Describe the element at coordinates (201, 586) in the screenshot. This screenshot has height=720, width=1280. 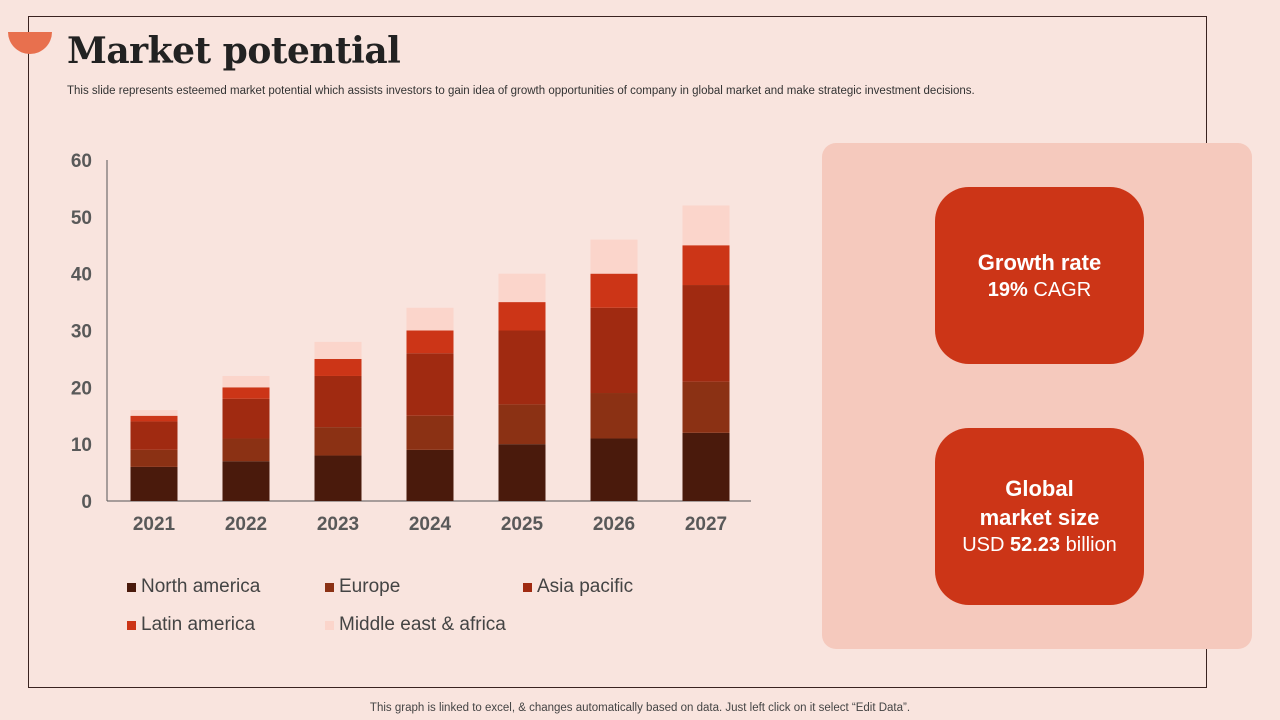
I see `legend-label: North america` at that location.